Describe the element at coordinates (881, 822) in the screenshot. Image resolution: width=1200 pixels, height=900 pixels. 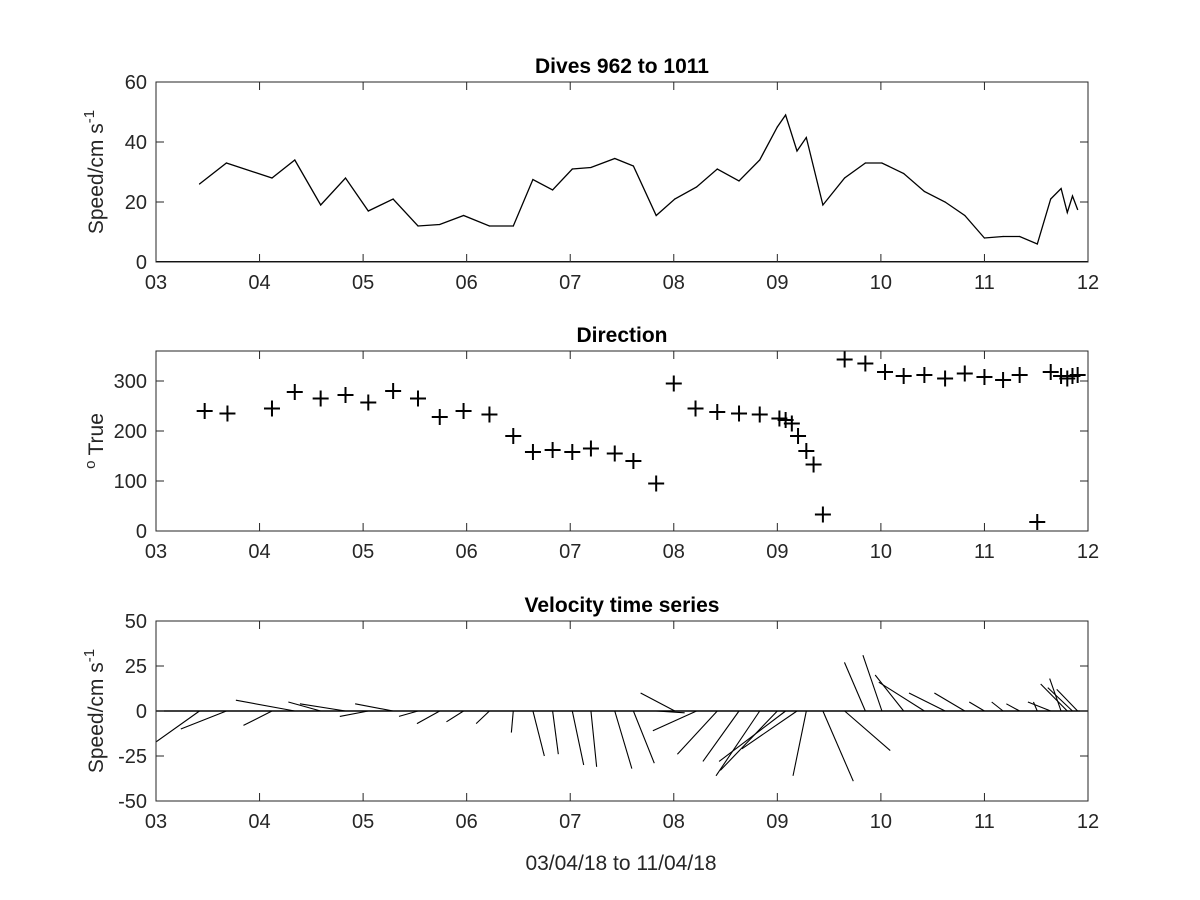
I see `x-tick-label: 10` at that location.